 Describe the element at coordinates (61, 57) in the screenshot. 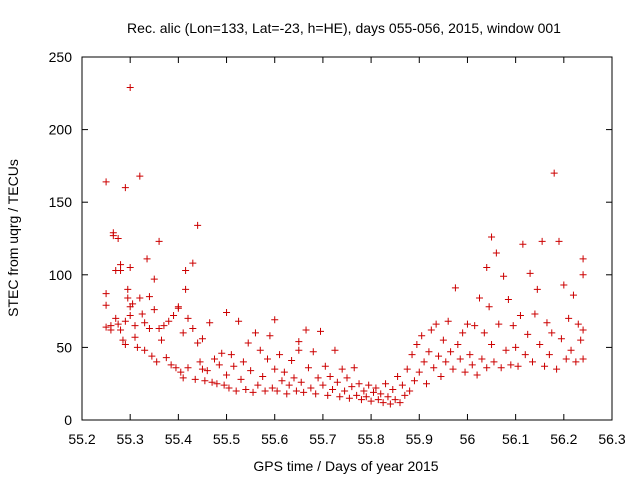

I see `y-tick-label: 250` at that location.